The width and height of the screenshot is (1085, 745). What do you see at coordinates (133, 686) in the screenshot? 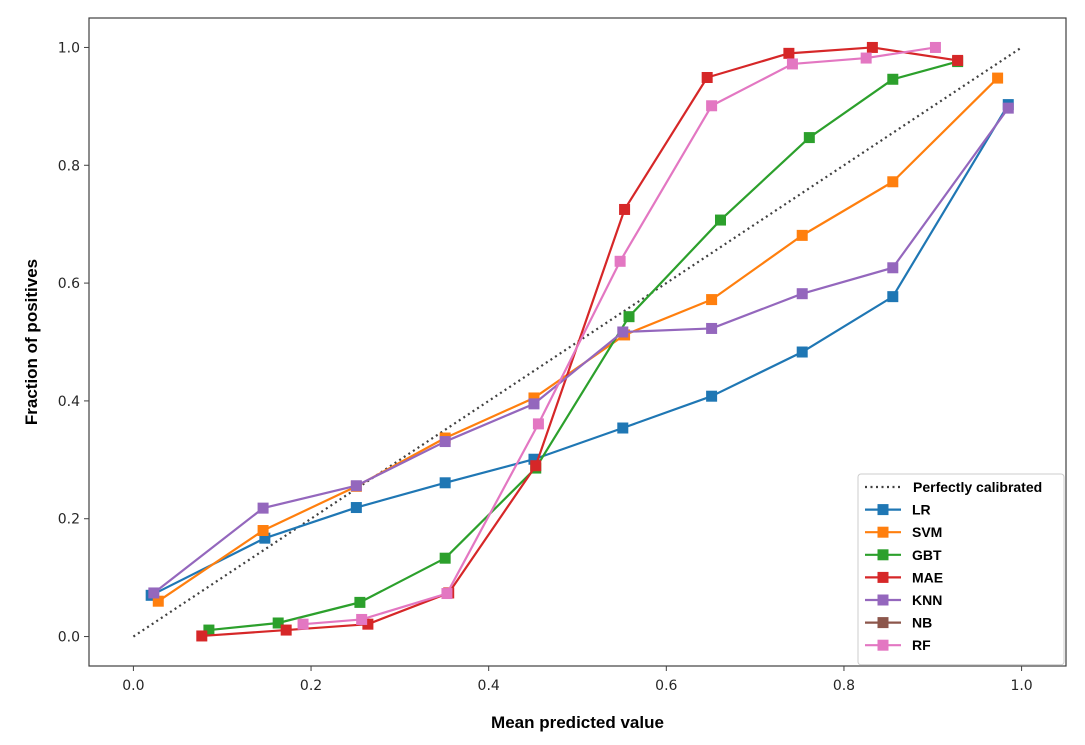
I see `x-tick-label: 0.0` at bounding box center [133, 686].